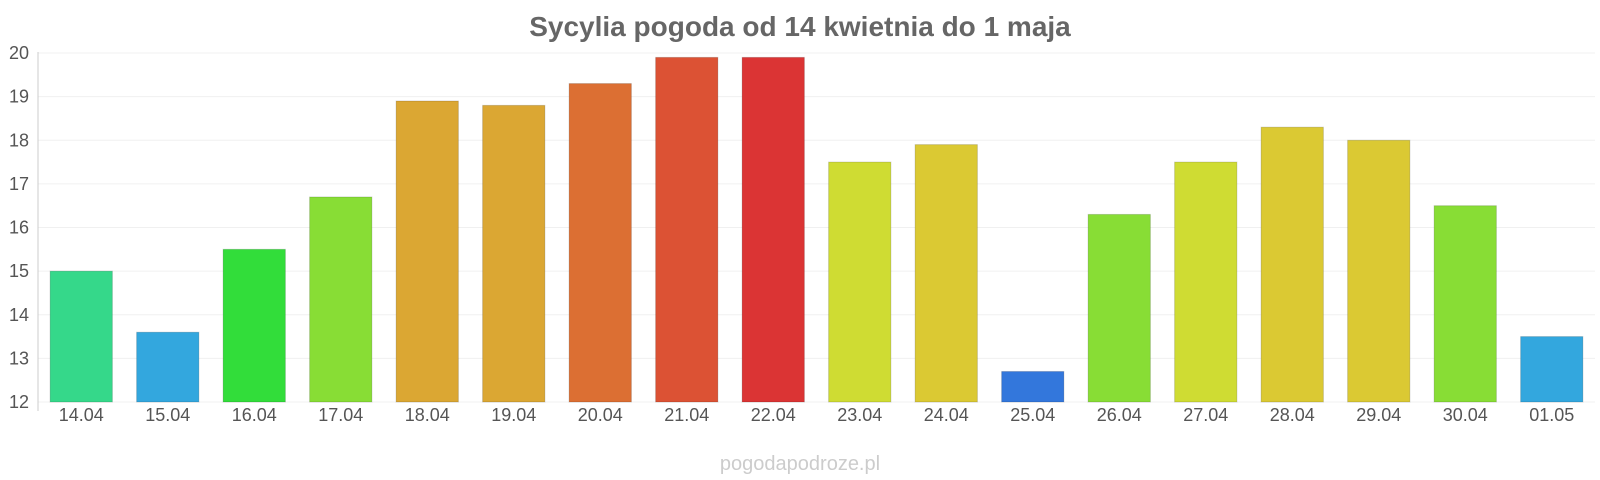 The width and height of the screenshot is (1600, 480). I want to click on bar-15.04, so click(168, 367).